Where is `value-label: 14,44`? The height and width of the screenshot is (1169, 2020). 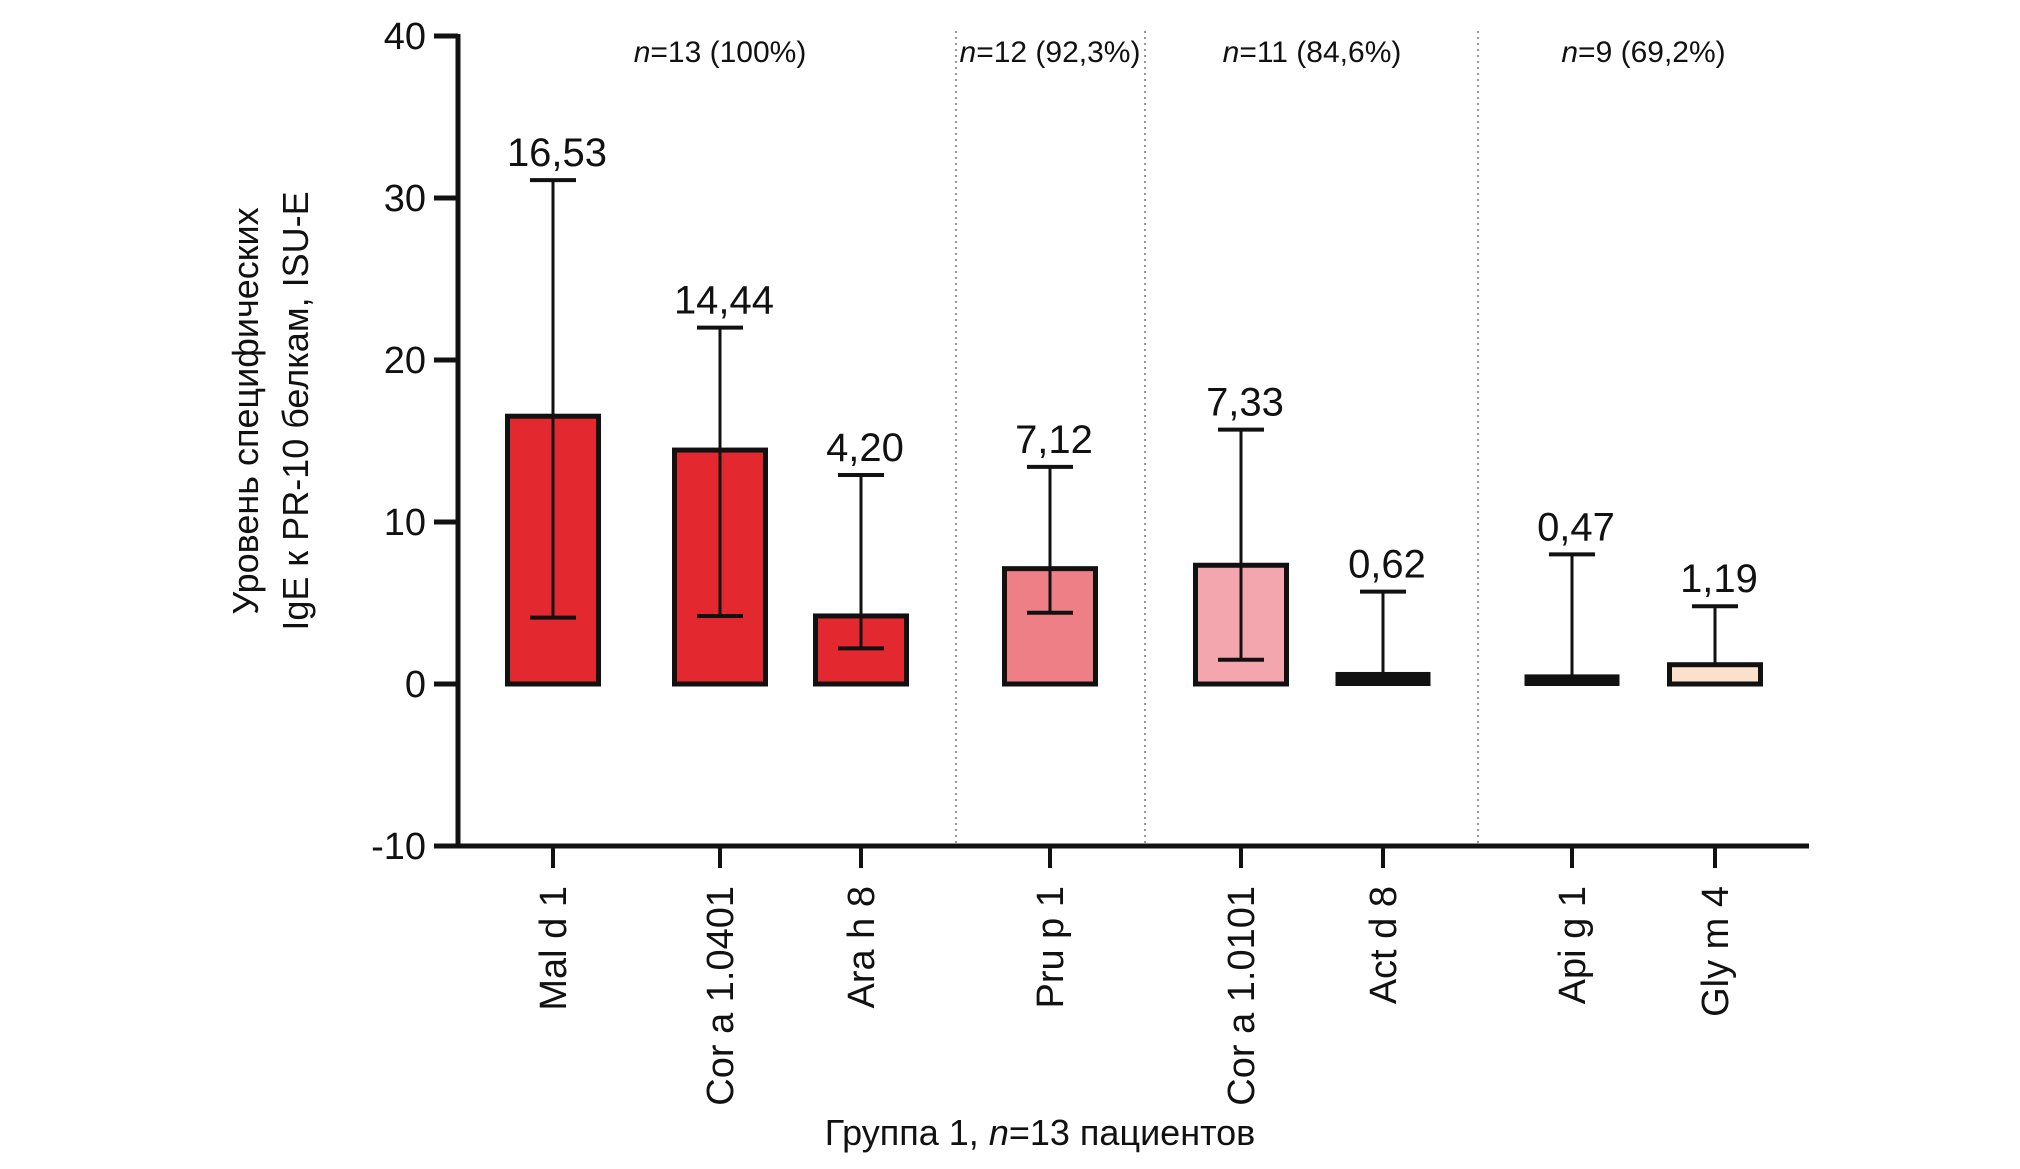 value-label: 14,44 is located at coordinates (724, 301).